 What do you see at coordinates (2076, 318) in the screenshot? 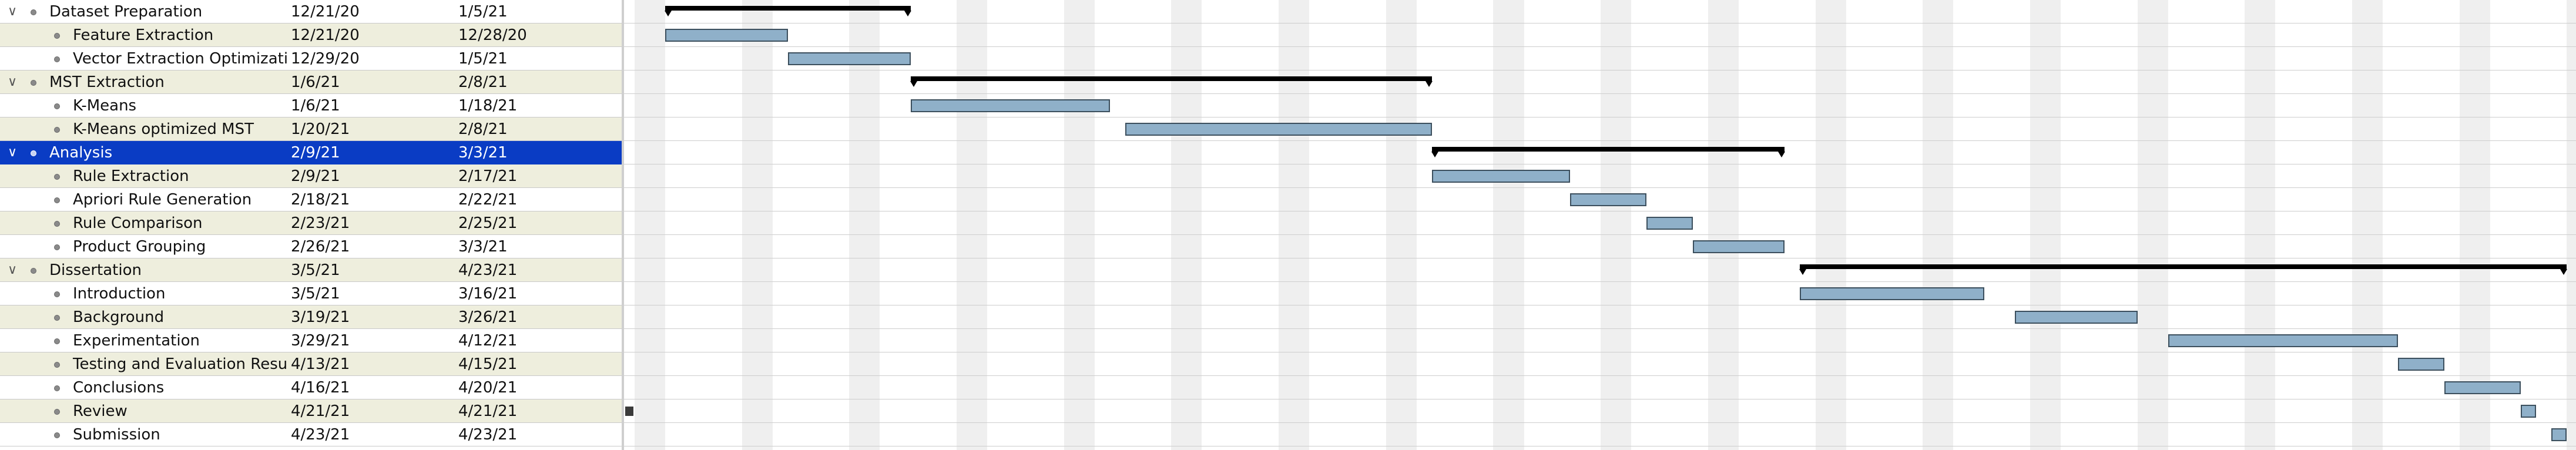
I see `task-bar-background` at bounding box center [2076, 318].